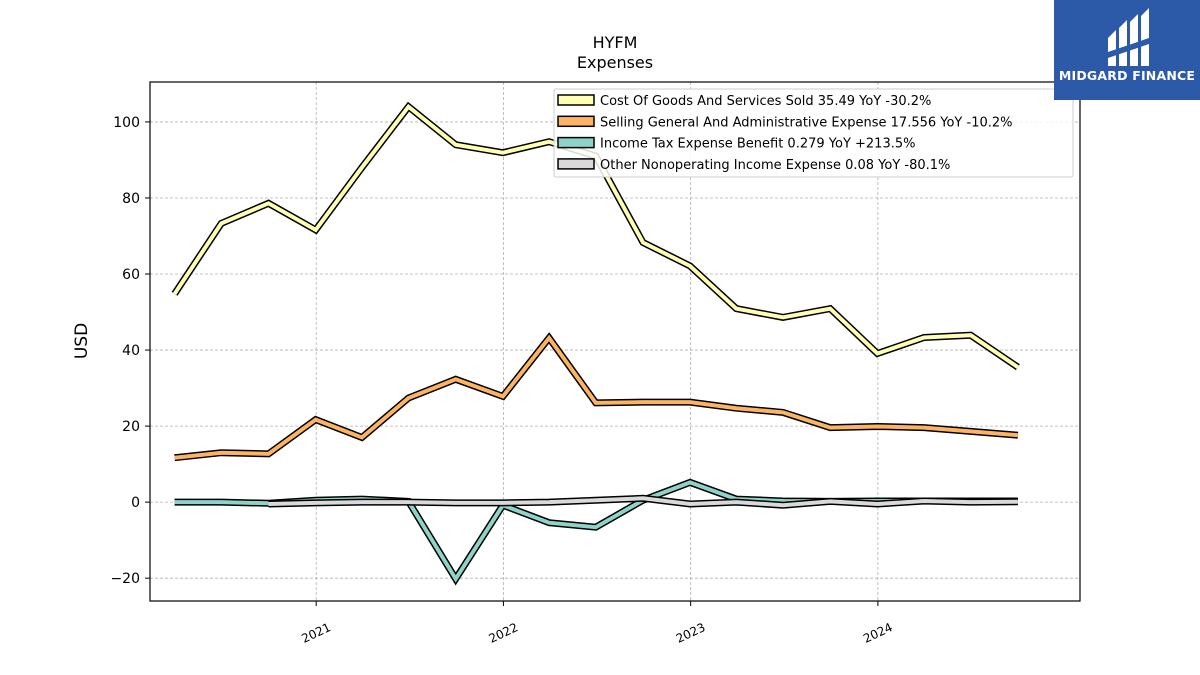 This screenshot has width=1200, height=675. I want to click on y-tick-label: 100, so click(126, 123).